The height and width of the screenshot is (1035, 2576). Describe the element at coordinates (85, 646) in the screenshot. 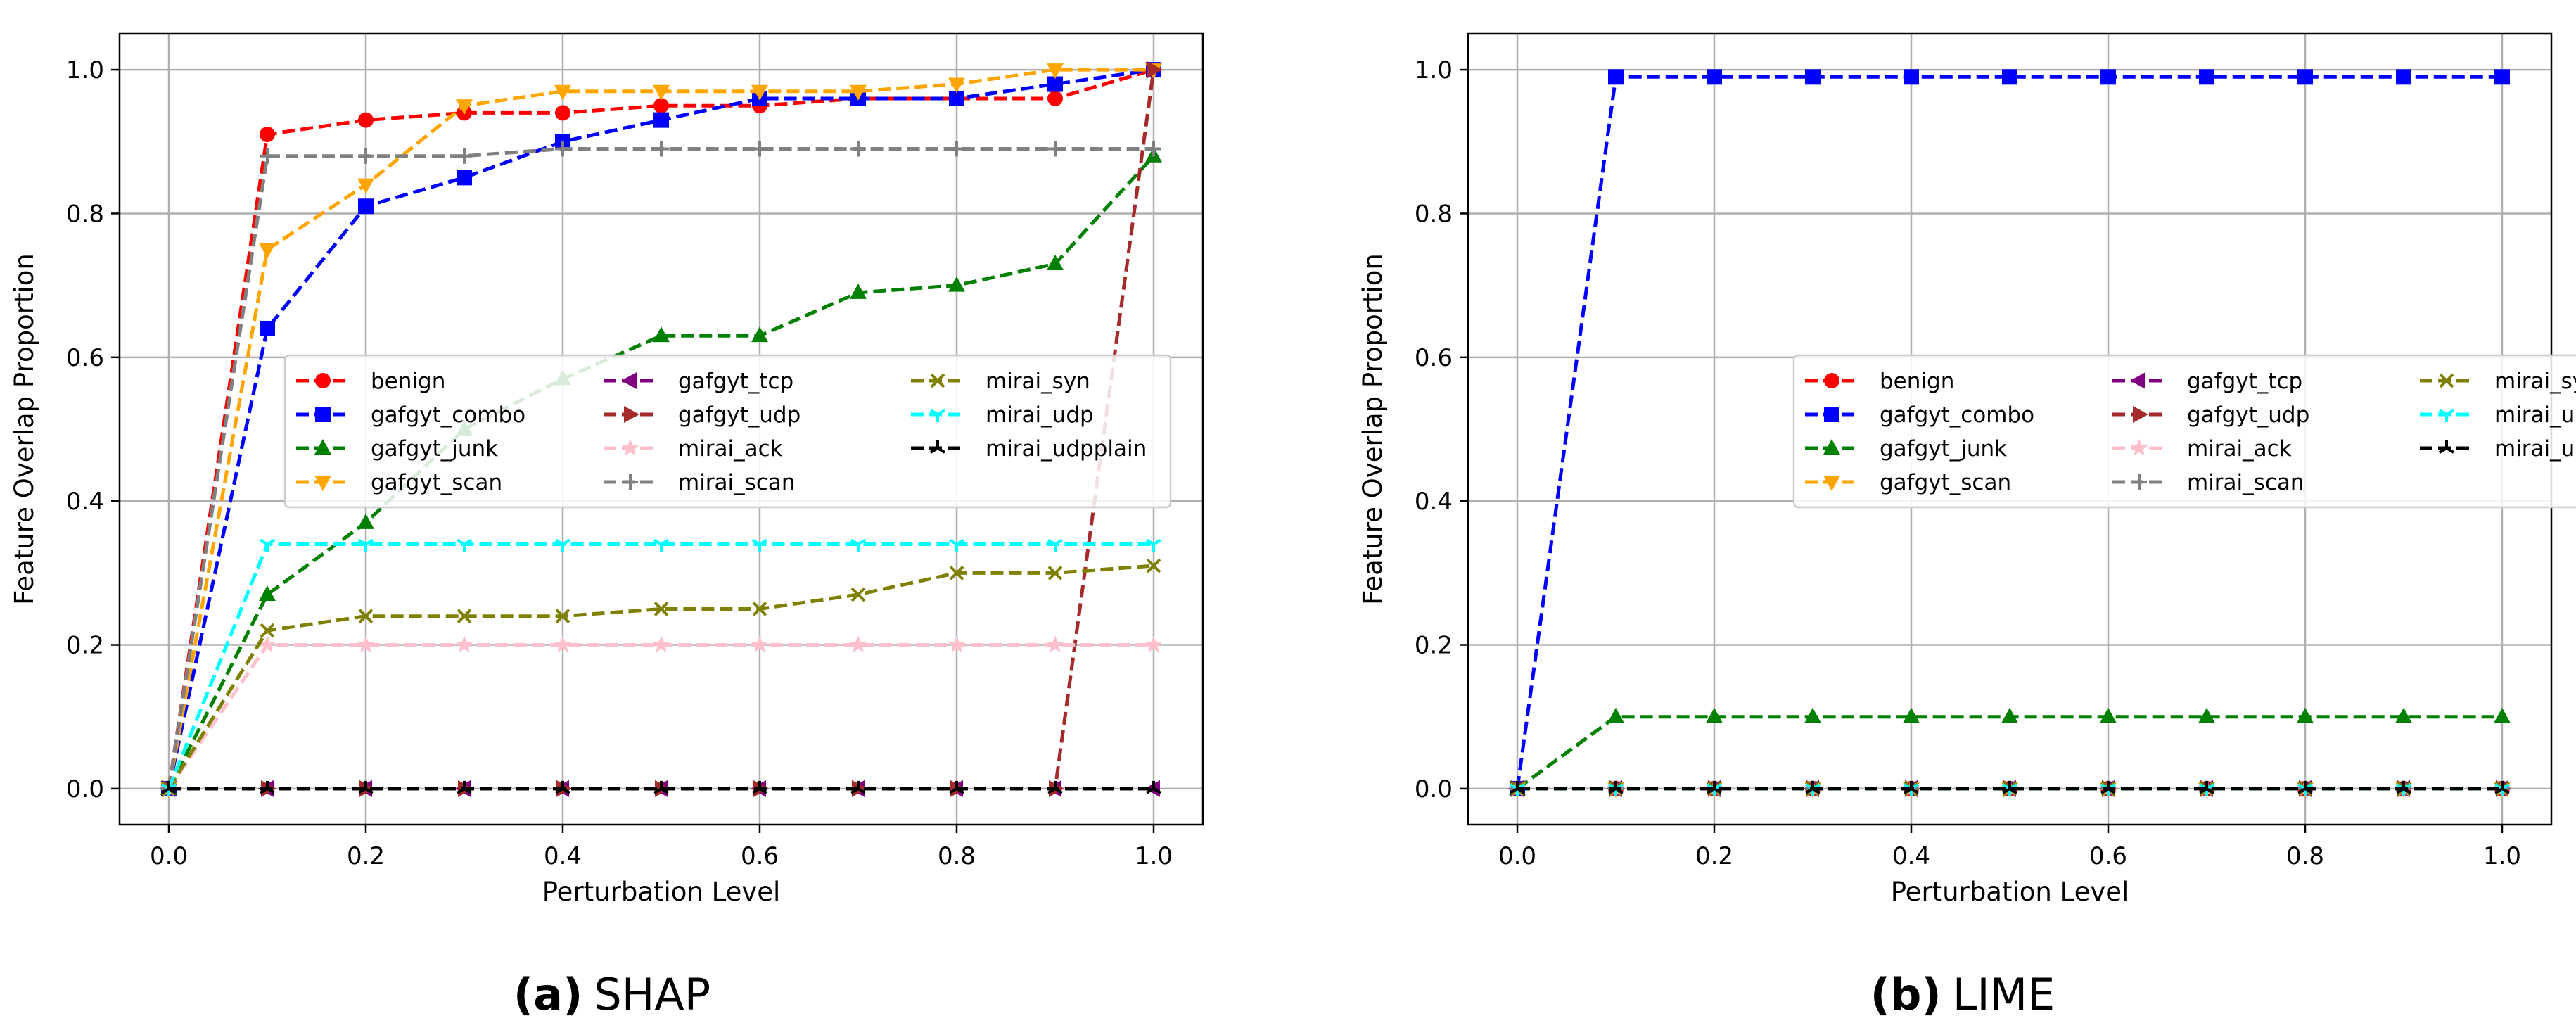

I see `y-tick-label: 0.2` at that location.